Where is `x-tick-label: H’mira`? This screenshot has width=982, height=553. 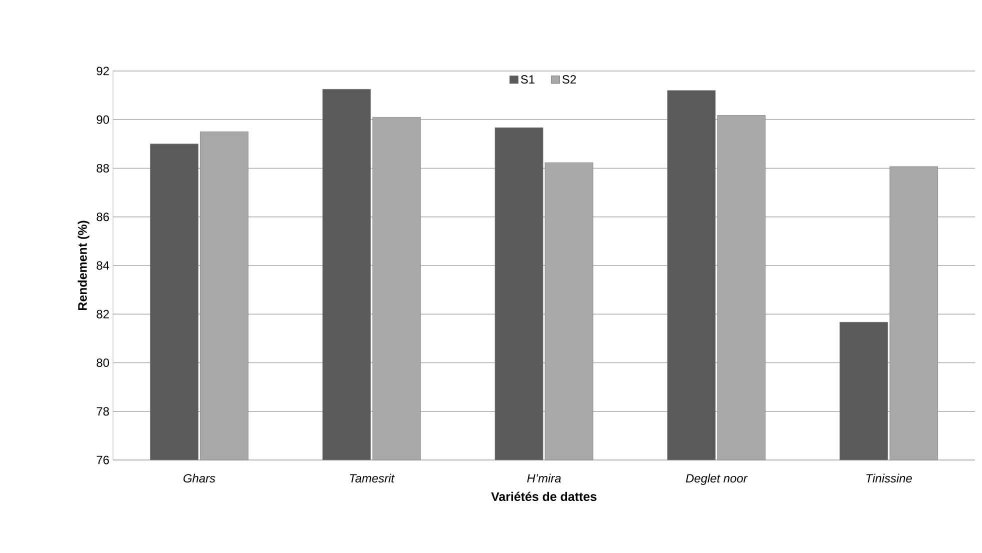 x-tick-label: H’mira is located at coordinates (544, 478).